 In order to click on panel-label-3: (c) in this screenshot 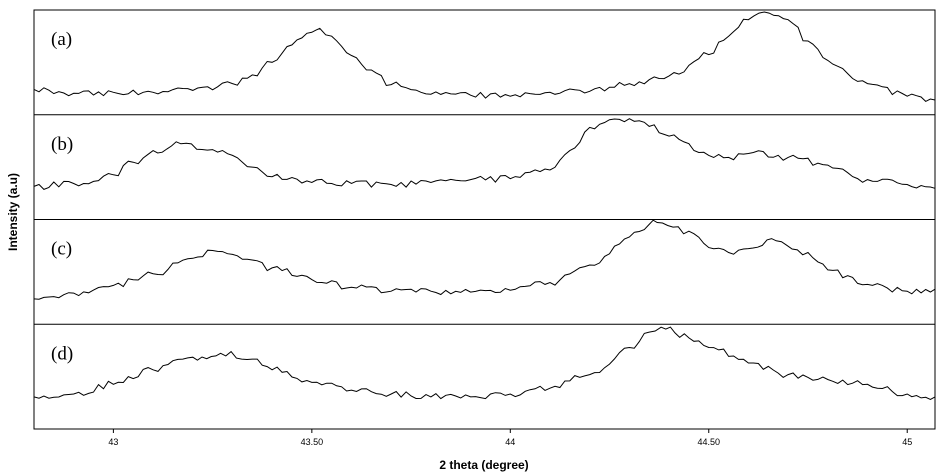, I will do `click(61, 249)`.